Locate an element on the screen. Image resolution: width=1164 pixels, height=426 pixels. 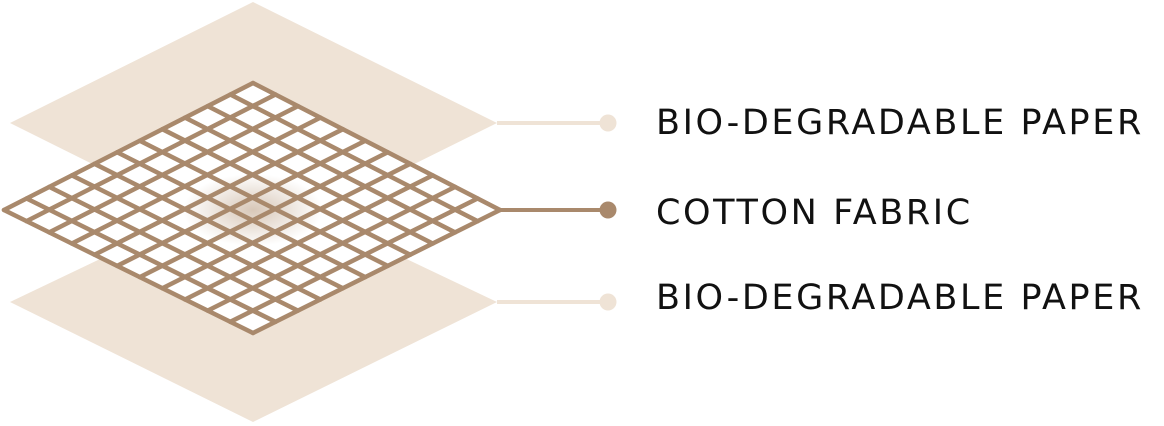
layer-label-top-paper: BIO-DEGRADABLE PAPER is located at coordinates (900, 123).